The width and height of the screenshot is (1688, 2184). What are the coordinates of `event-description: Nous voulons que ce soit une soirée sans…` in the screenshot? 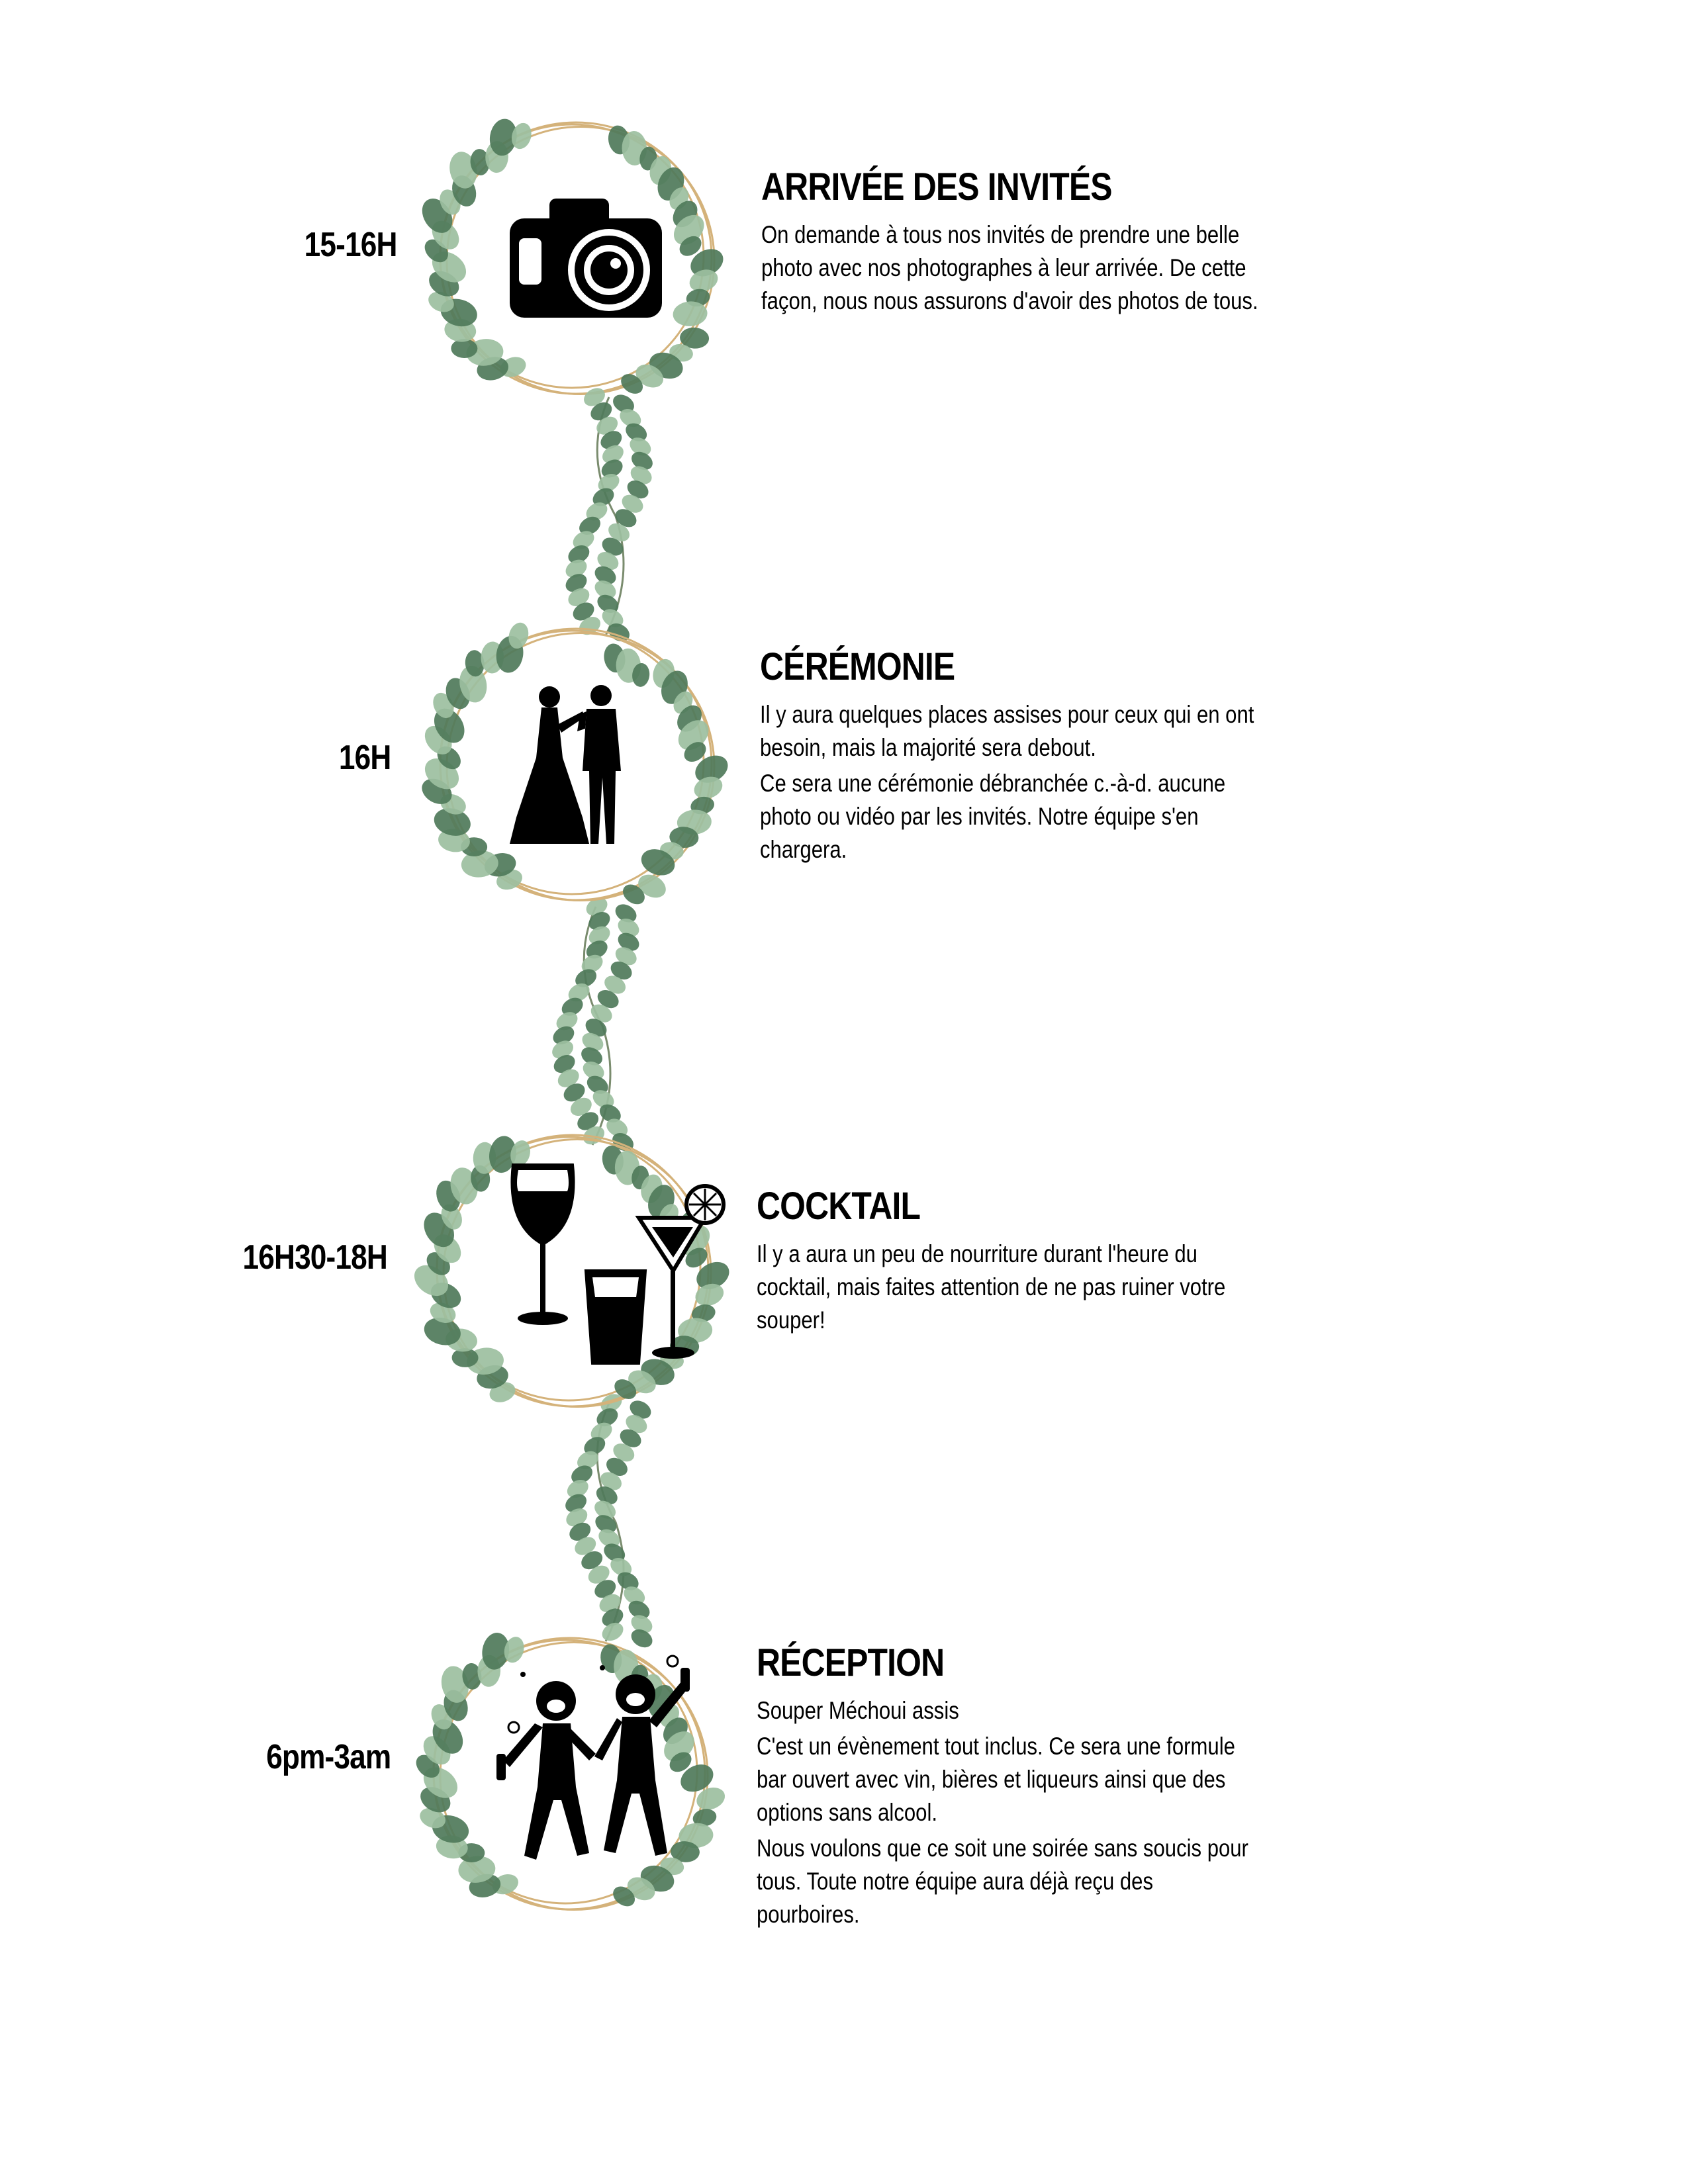 It's located at (1002, 1881).